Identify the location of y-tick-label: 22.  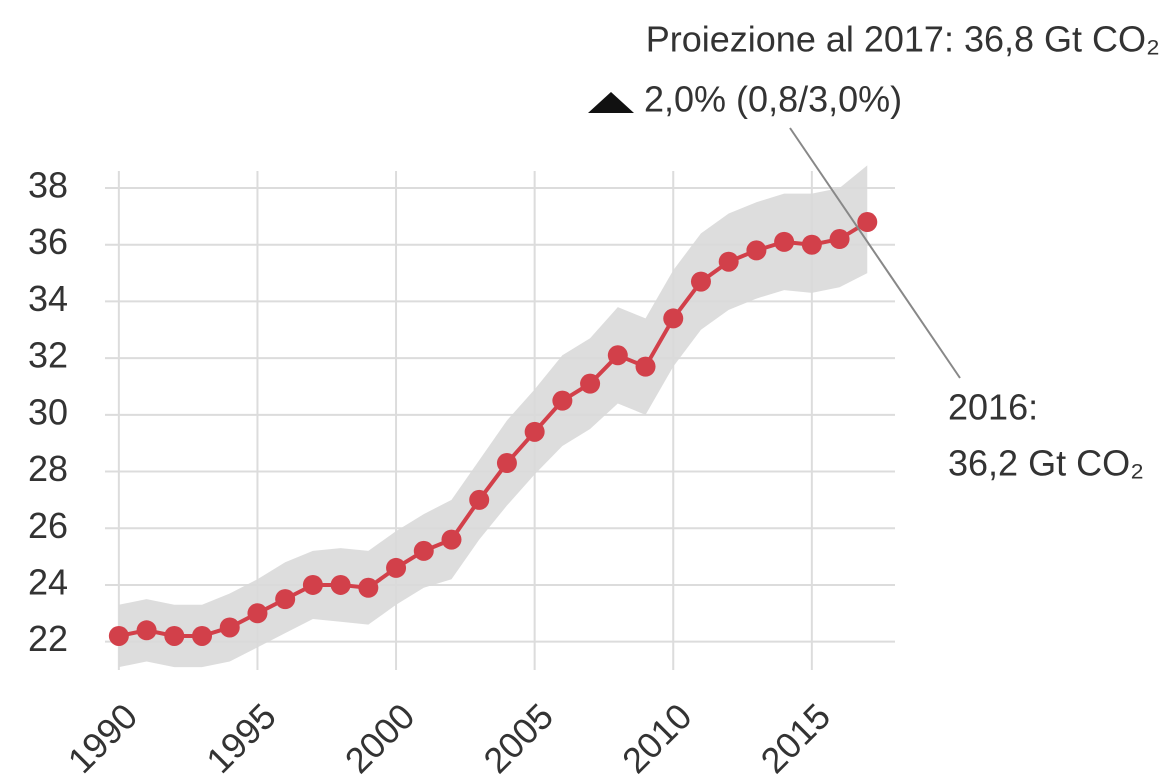
(48, 638).